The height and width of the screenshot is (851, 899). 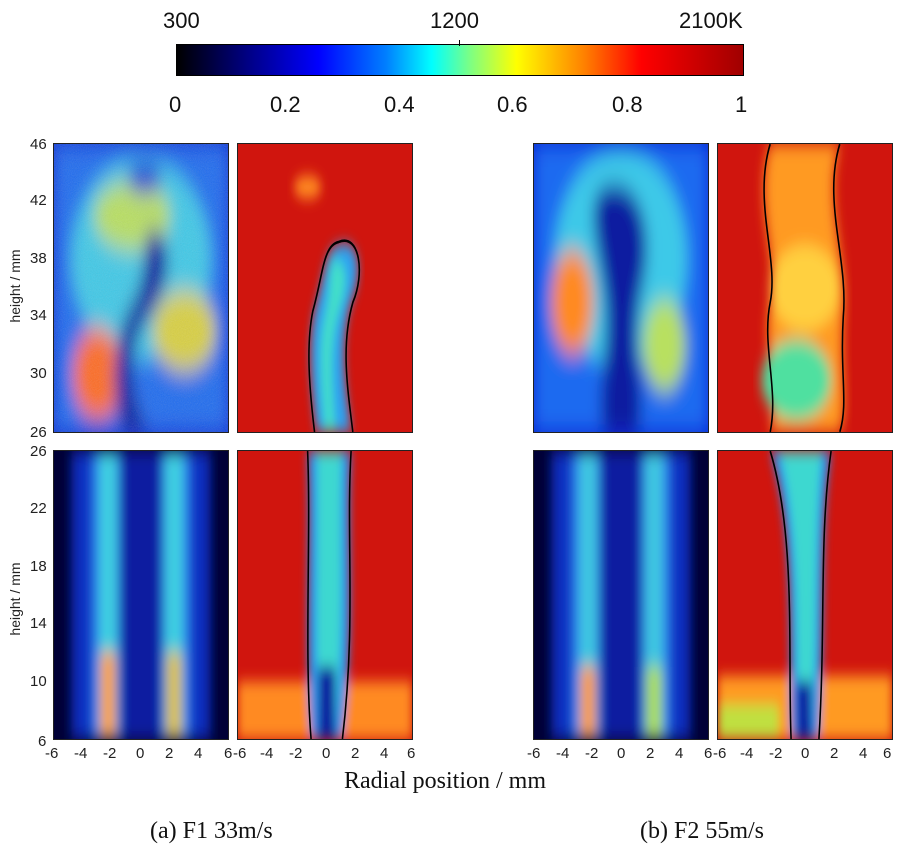 I want to click on y-tick-upper-42: 42, so click(x=38, y=200).